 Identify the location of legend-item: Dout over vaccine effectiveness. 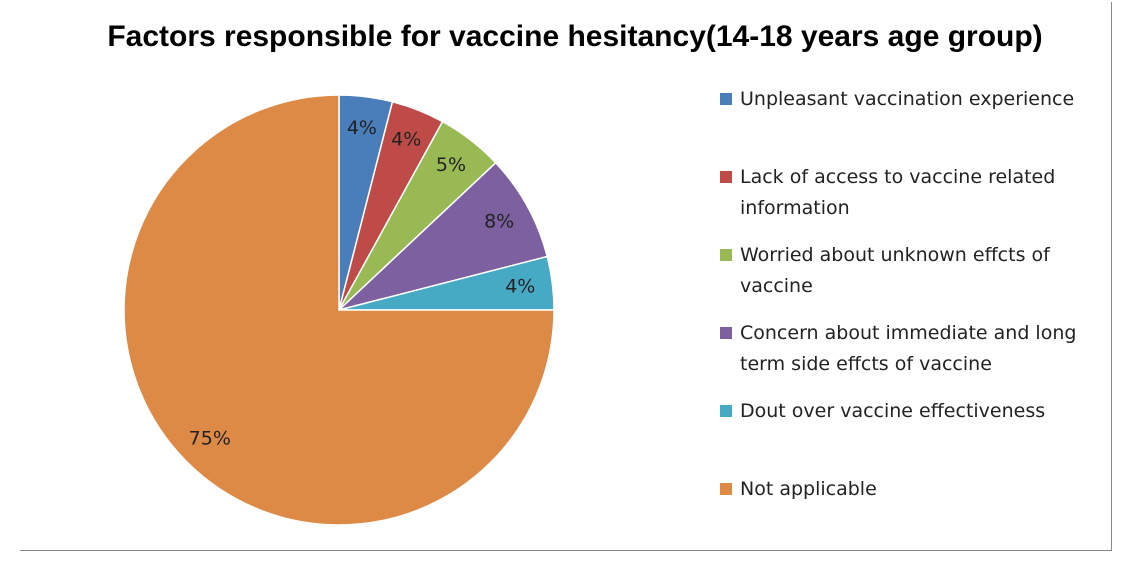
(900, 435).